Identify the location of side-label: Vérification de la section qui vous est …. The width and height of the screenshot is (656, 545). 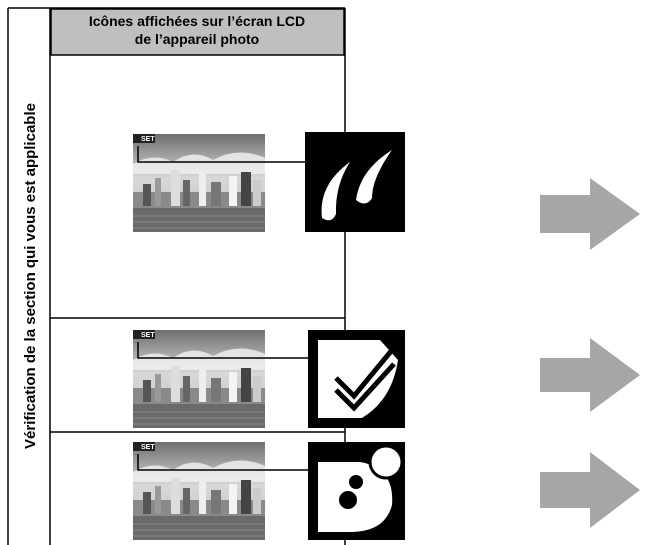
(30, 276).